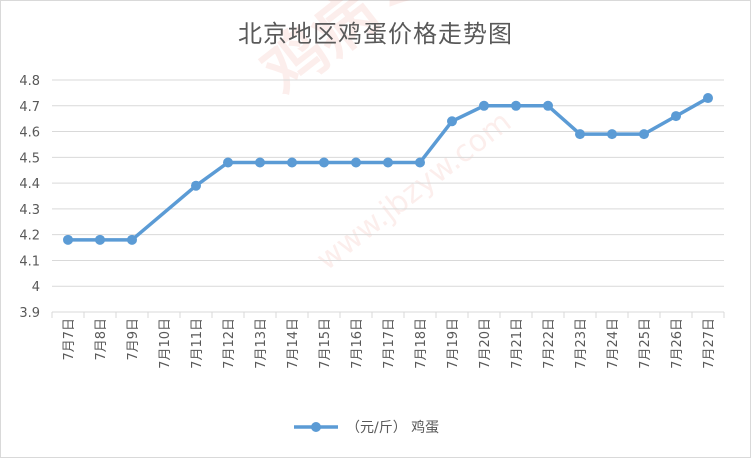 The height and width of the screenshot is (458, 751). I want to click on x-tick-label: 7月23日, so click(581, 343).